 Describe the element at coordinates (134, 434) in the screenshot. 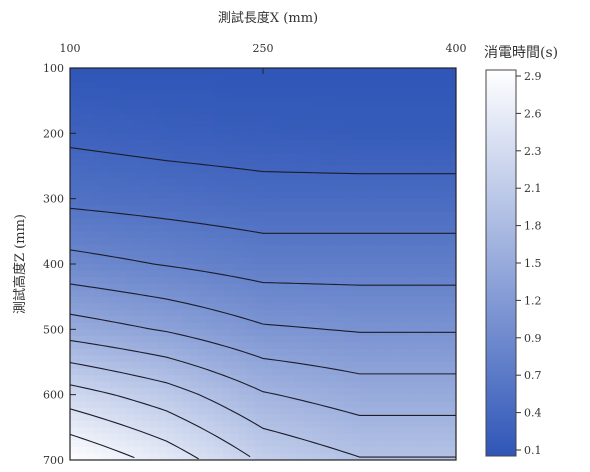

I see `contour-line` at that location.